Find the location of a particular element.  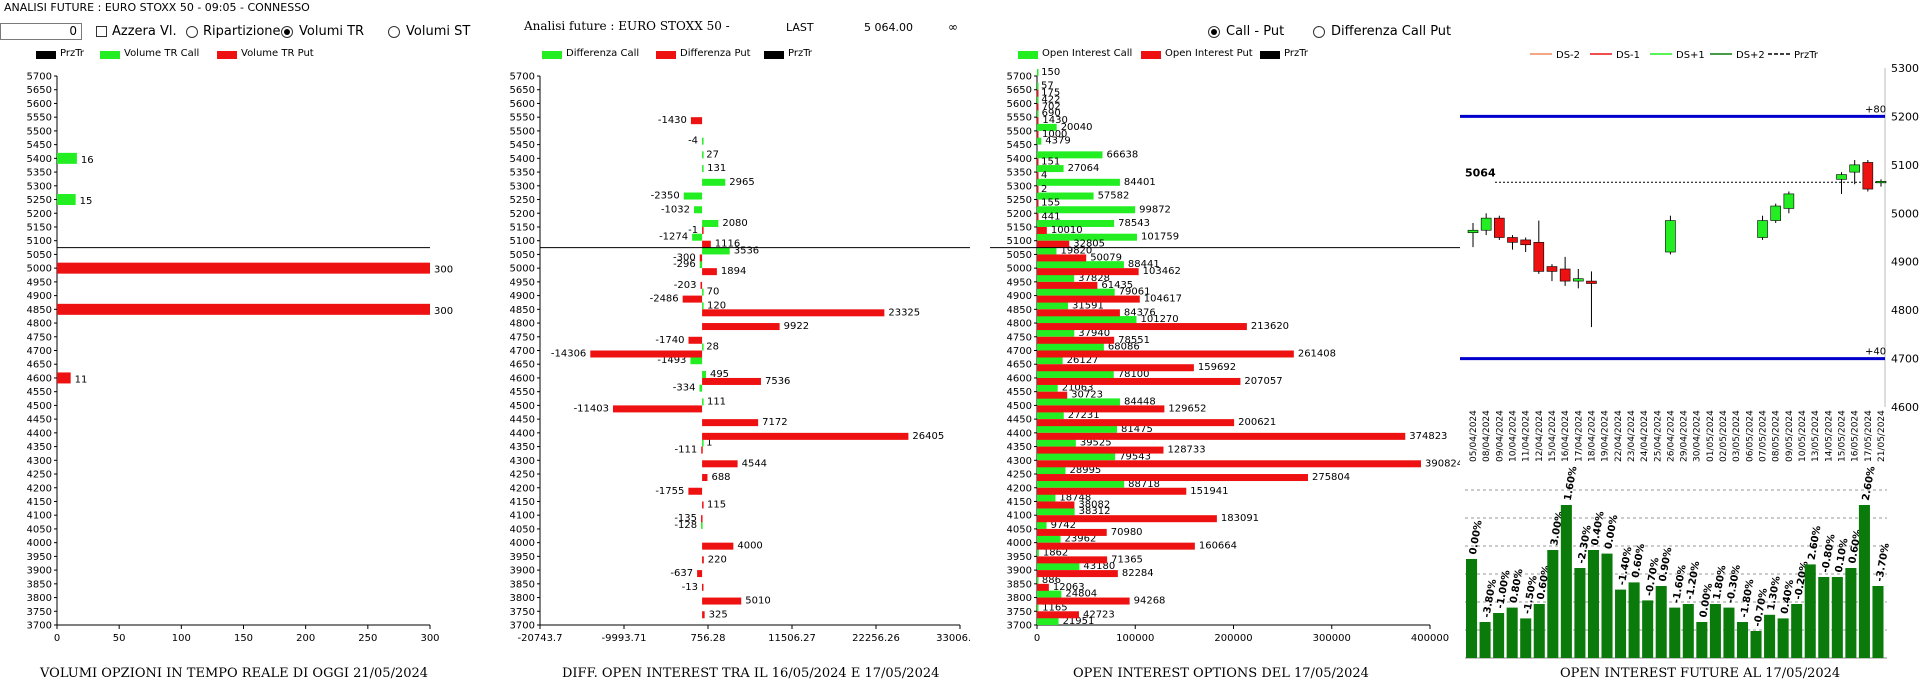

price-tick-label: 4900 is located at coordinates (1905, 262).